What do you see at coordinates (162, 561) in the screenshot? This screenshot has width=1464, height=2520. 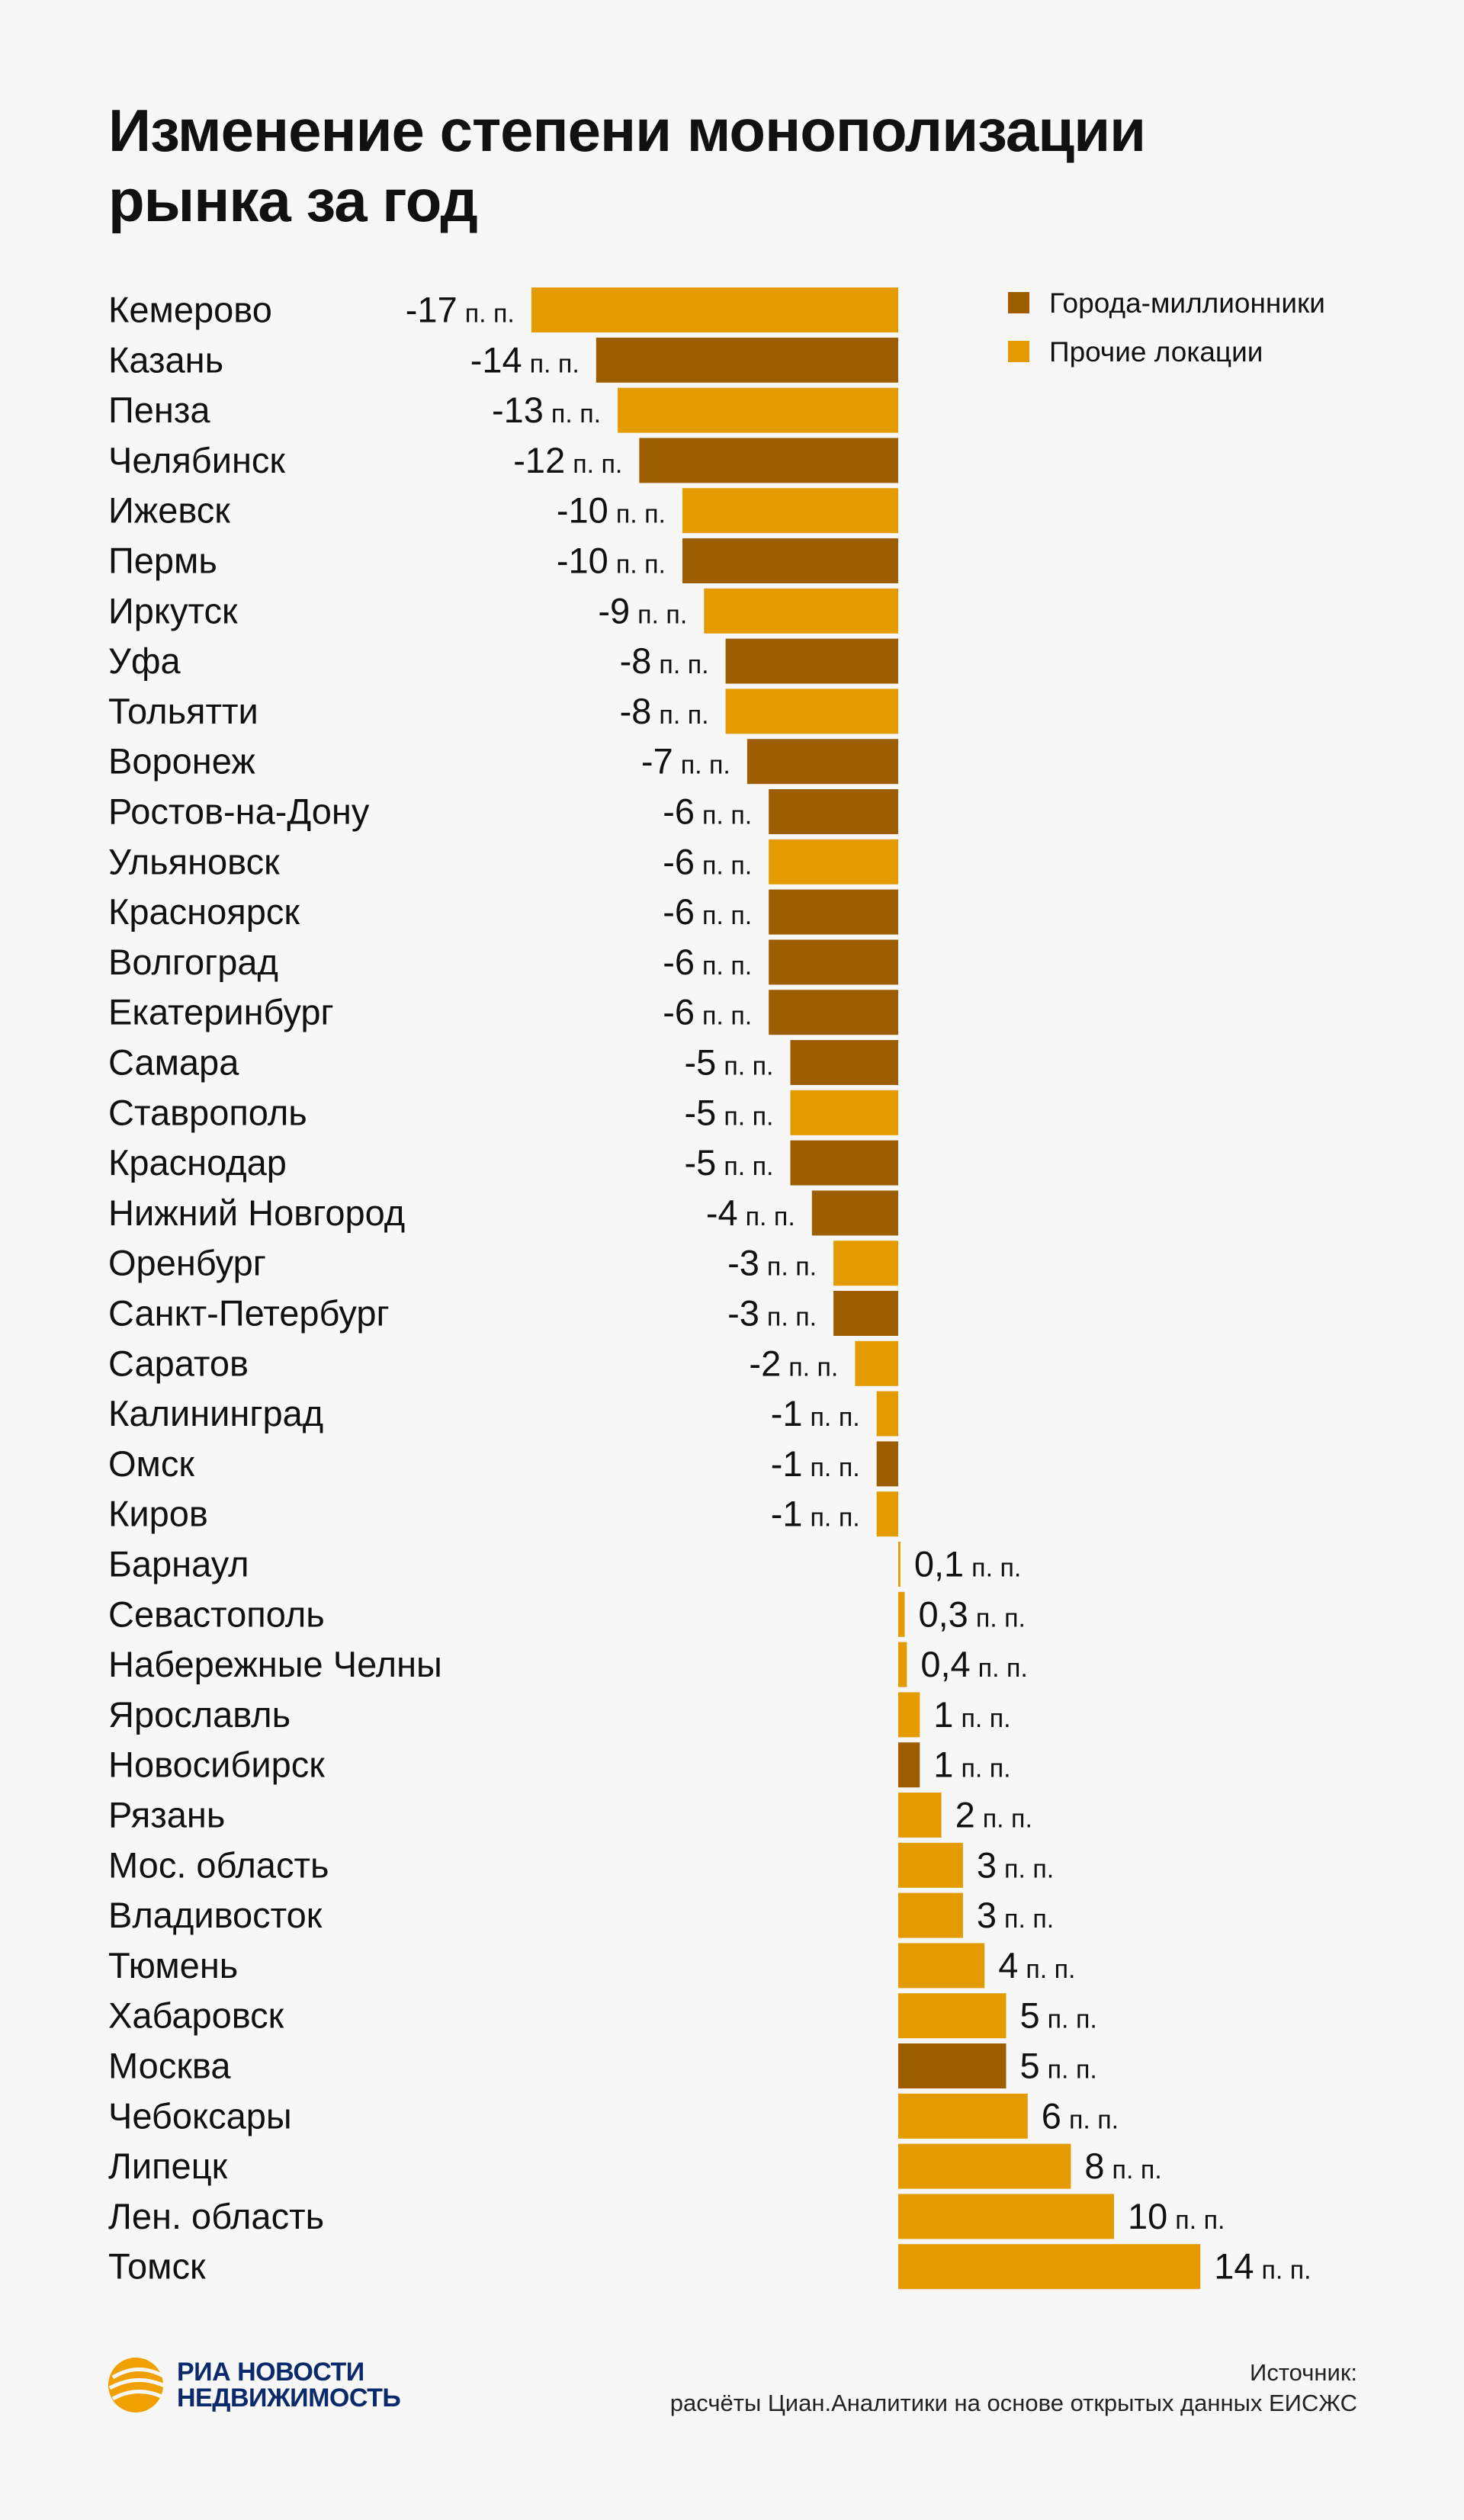 I see `category-label: Пермь` at bounding box center [162, 561].